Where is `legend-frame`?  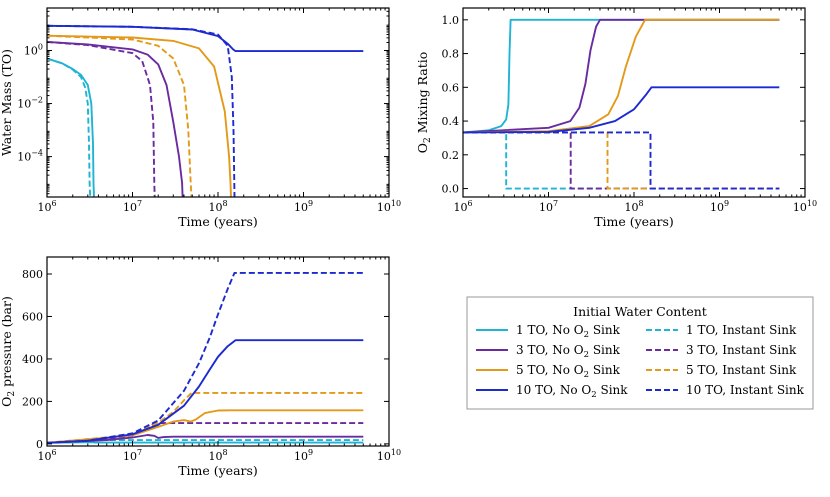 legend-frame is located at coordinates (640, 353).